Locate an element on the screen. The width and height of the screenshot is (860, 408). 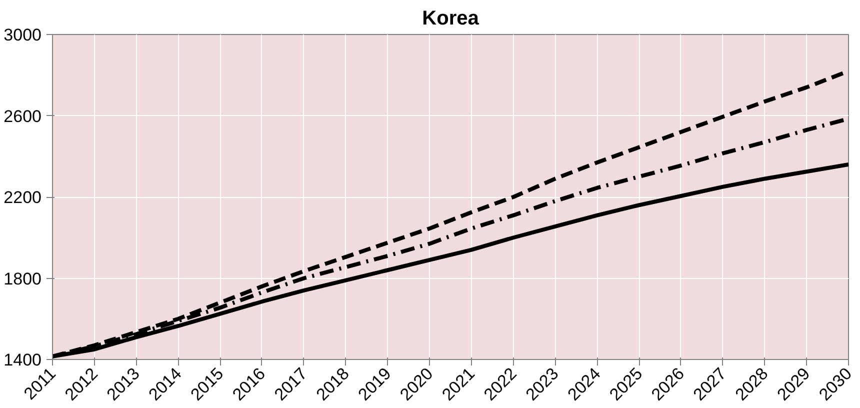
y-tick-label: 1400 is located at coordinates (23, 360).